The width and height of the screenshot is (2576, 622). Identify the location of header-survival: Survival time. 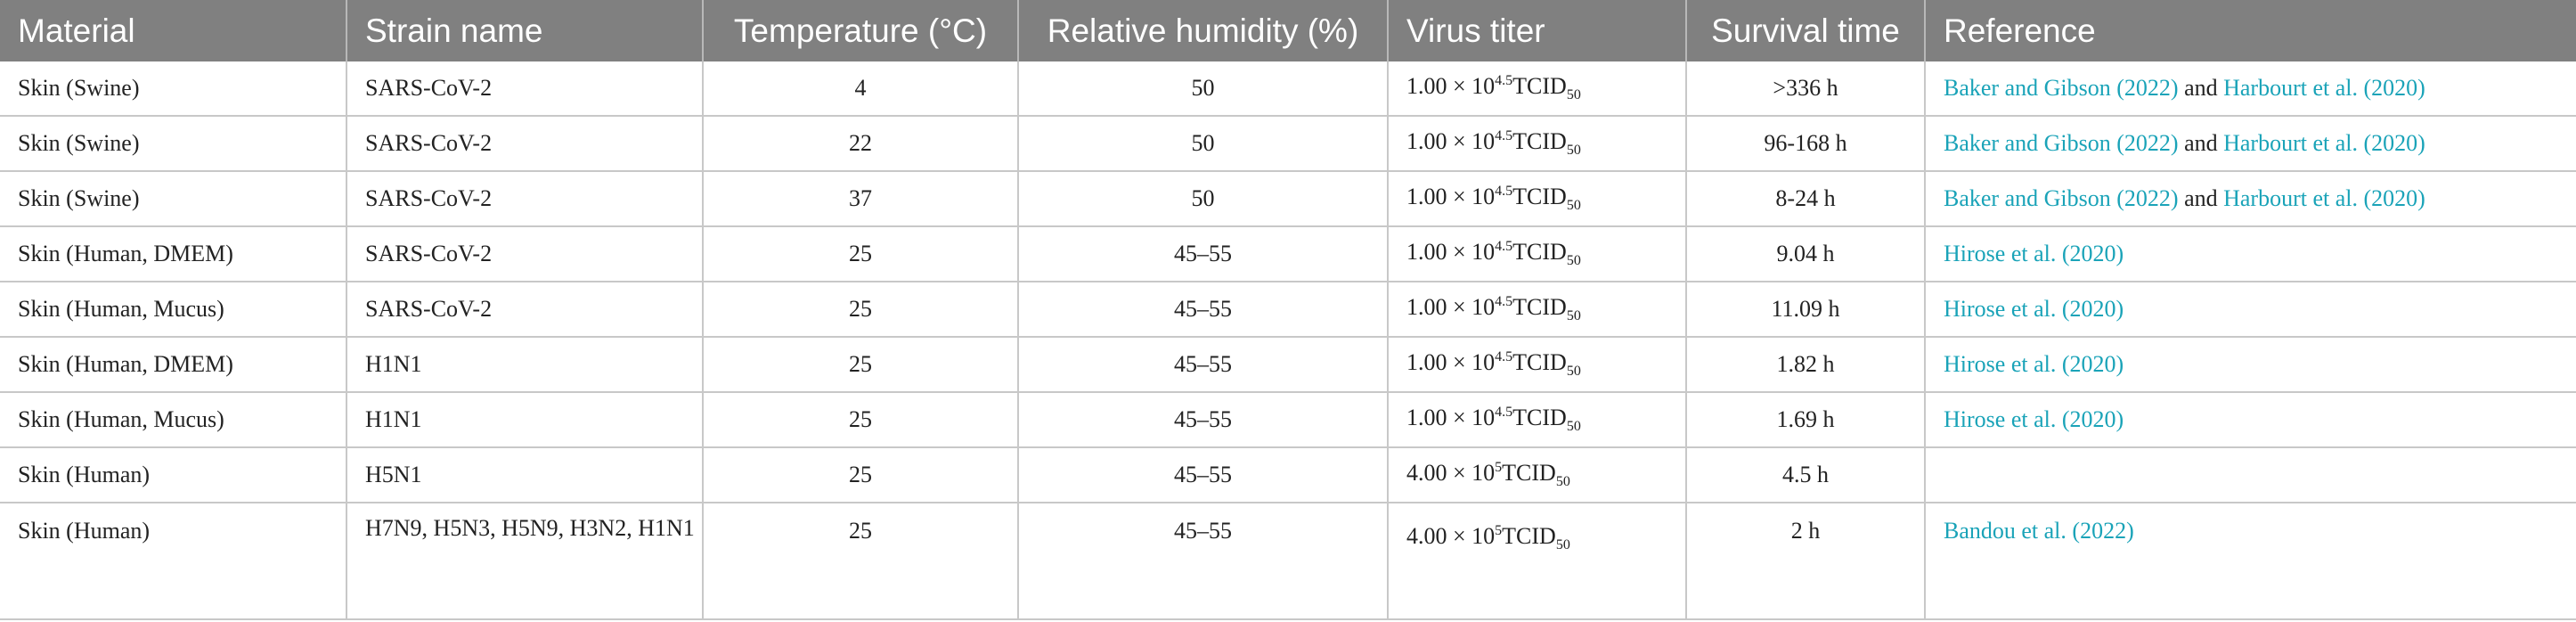
(1805, 30).